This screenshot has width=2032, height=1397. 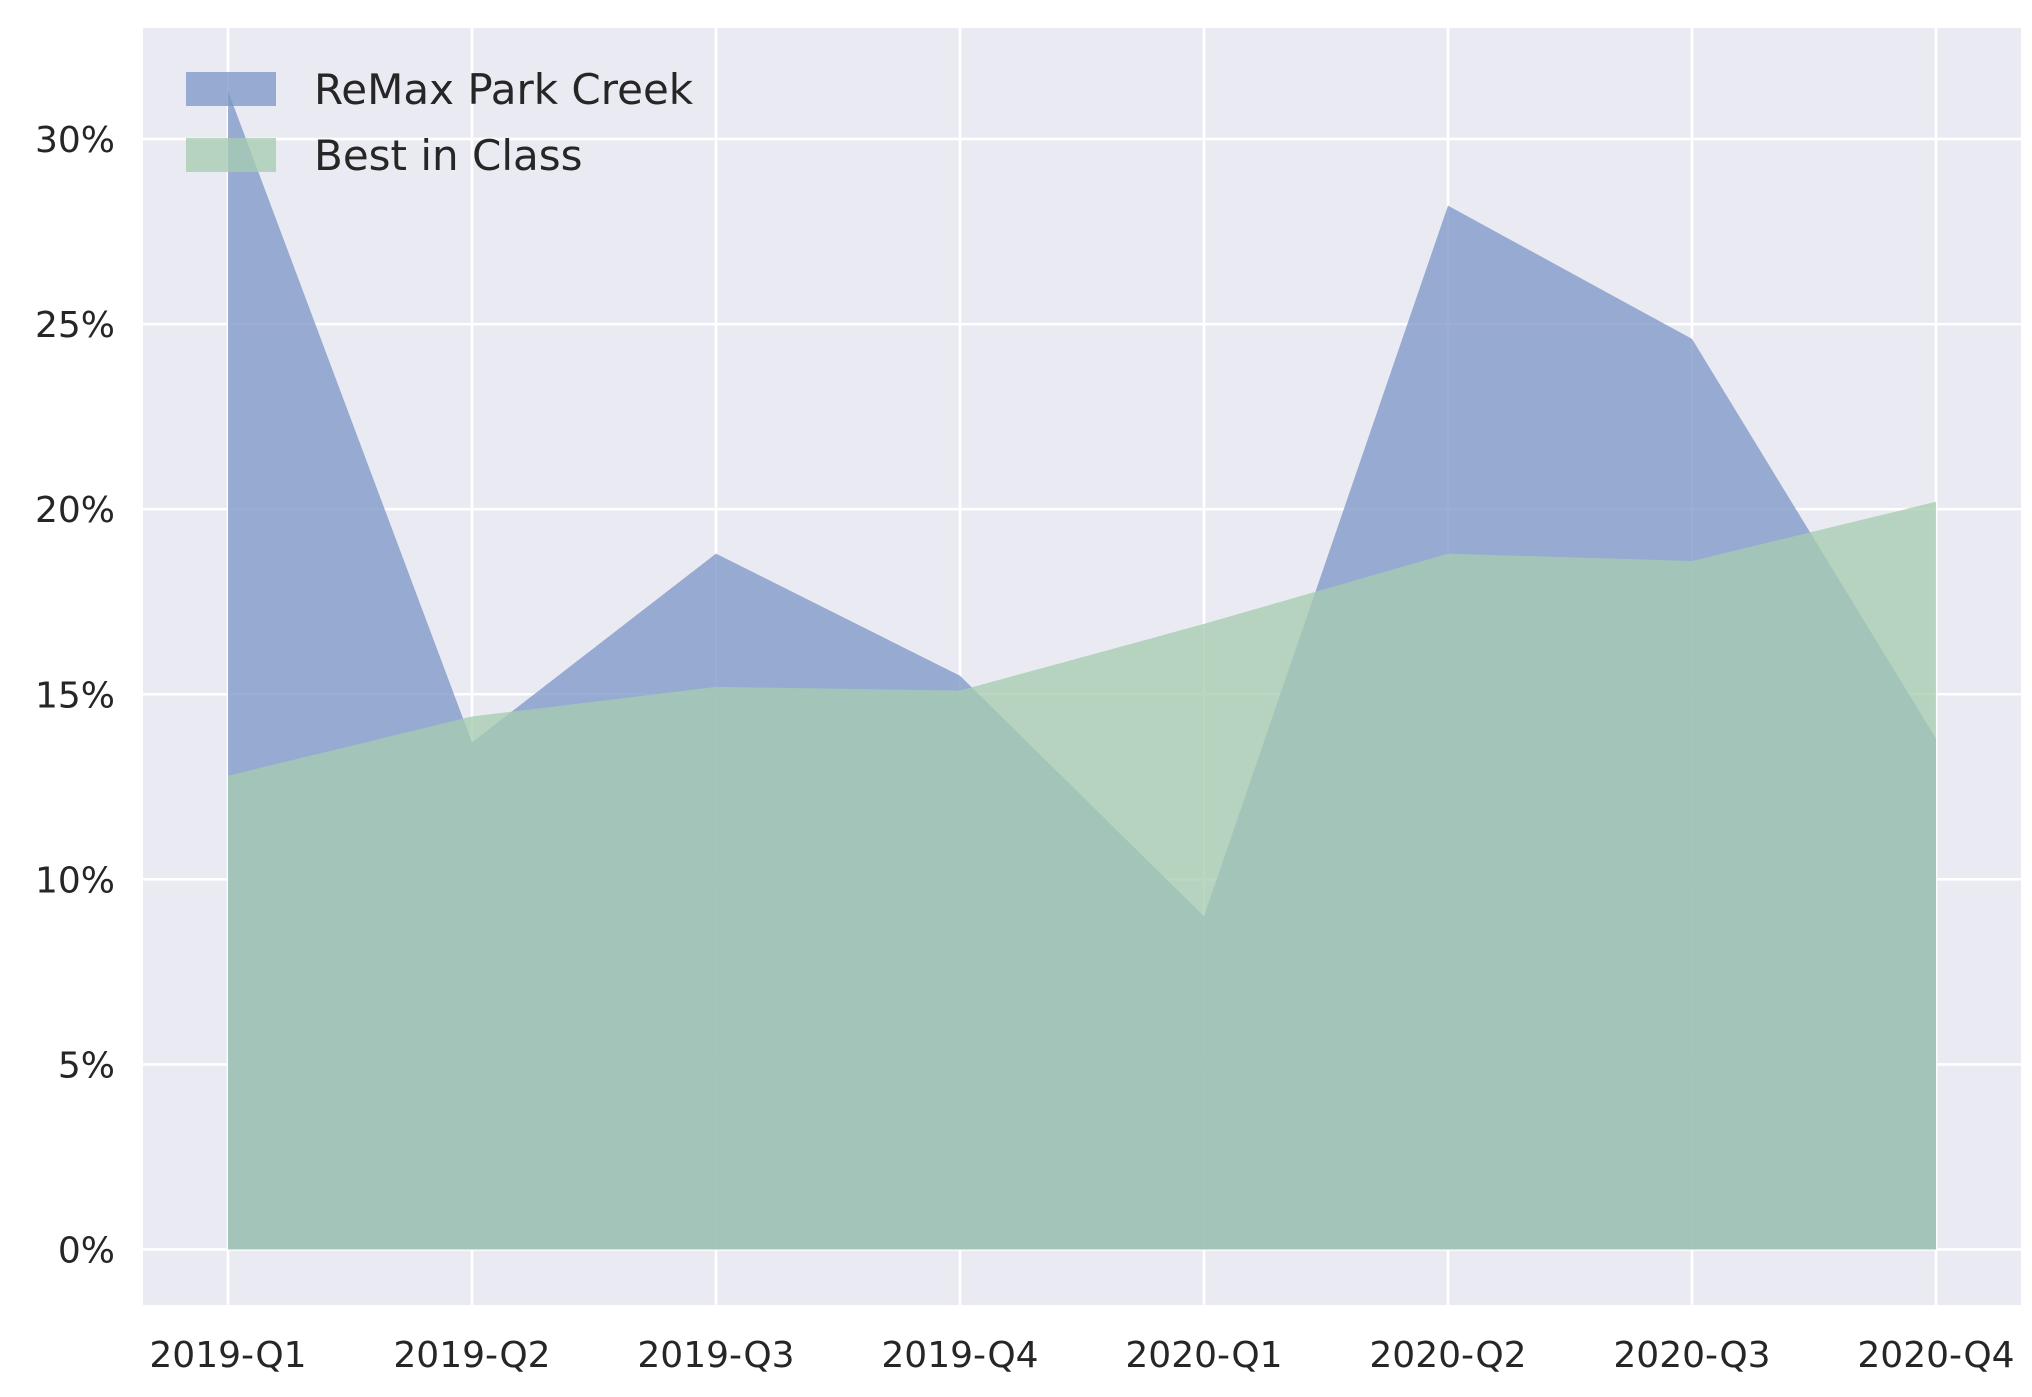 I want to click on y-axis-tick-labels: 0% 5% 10% 15% 20% 25% 30%, so click(x=75, y=695).